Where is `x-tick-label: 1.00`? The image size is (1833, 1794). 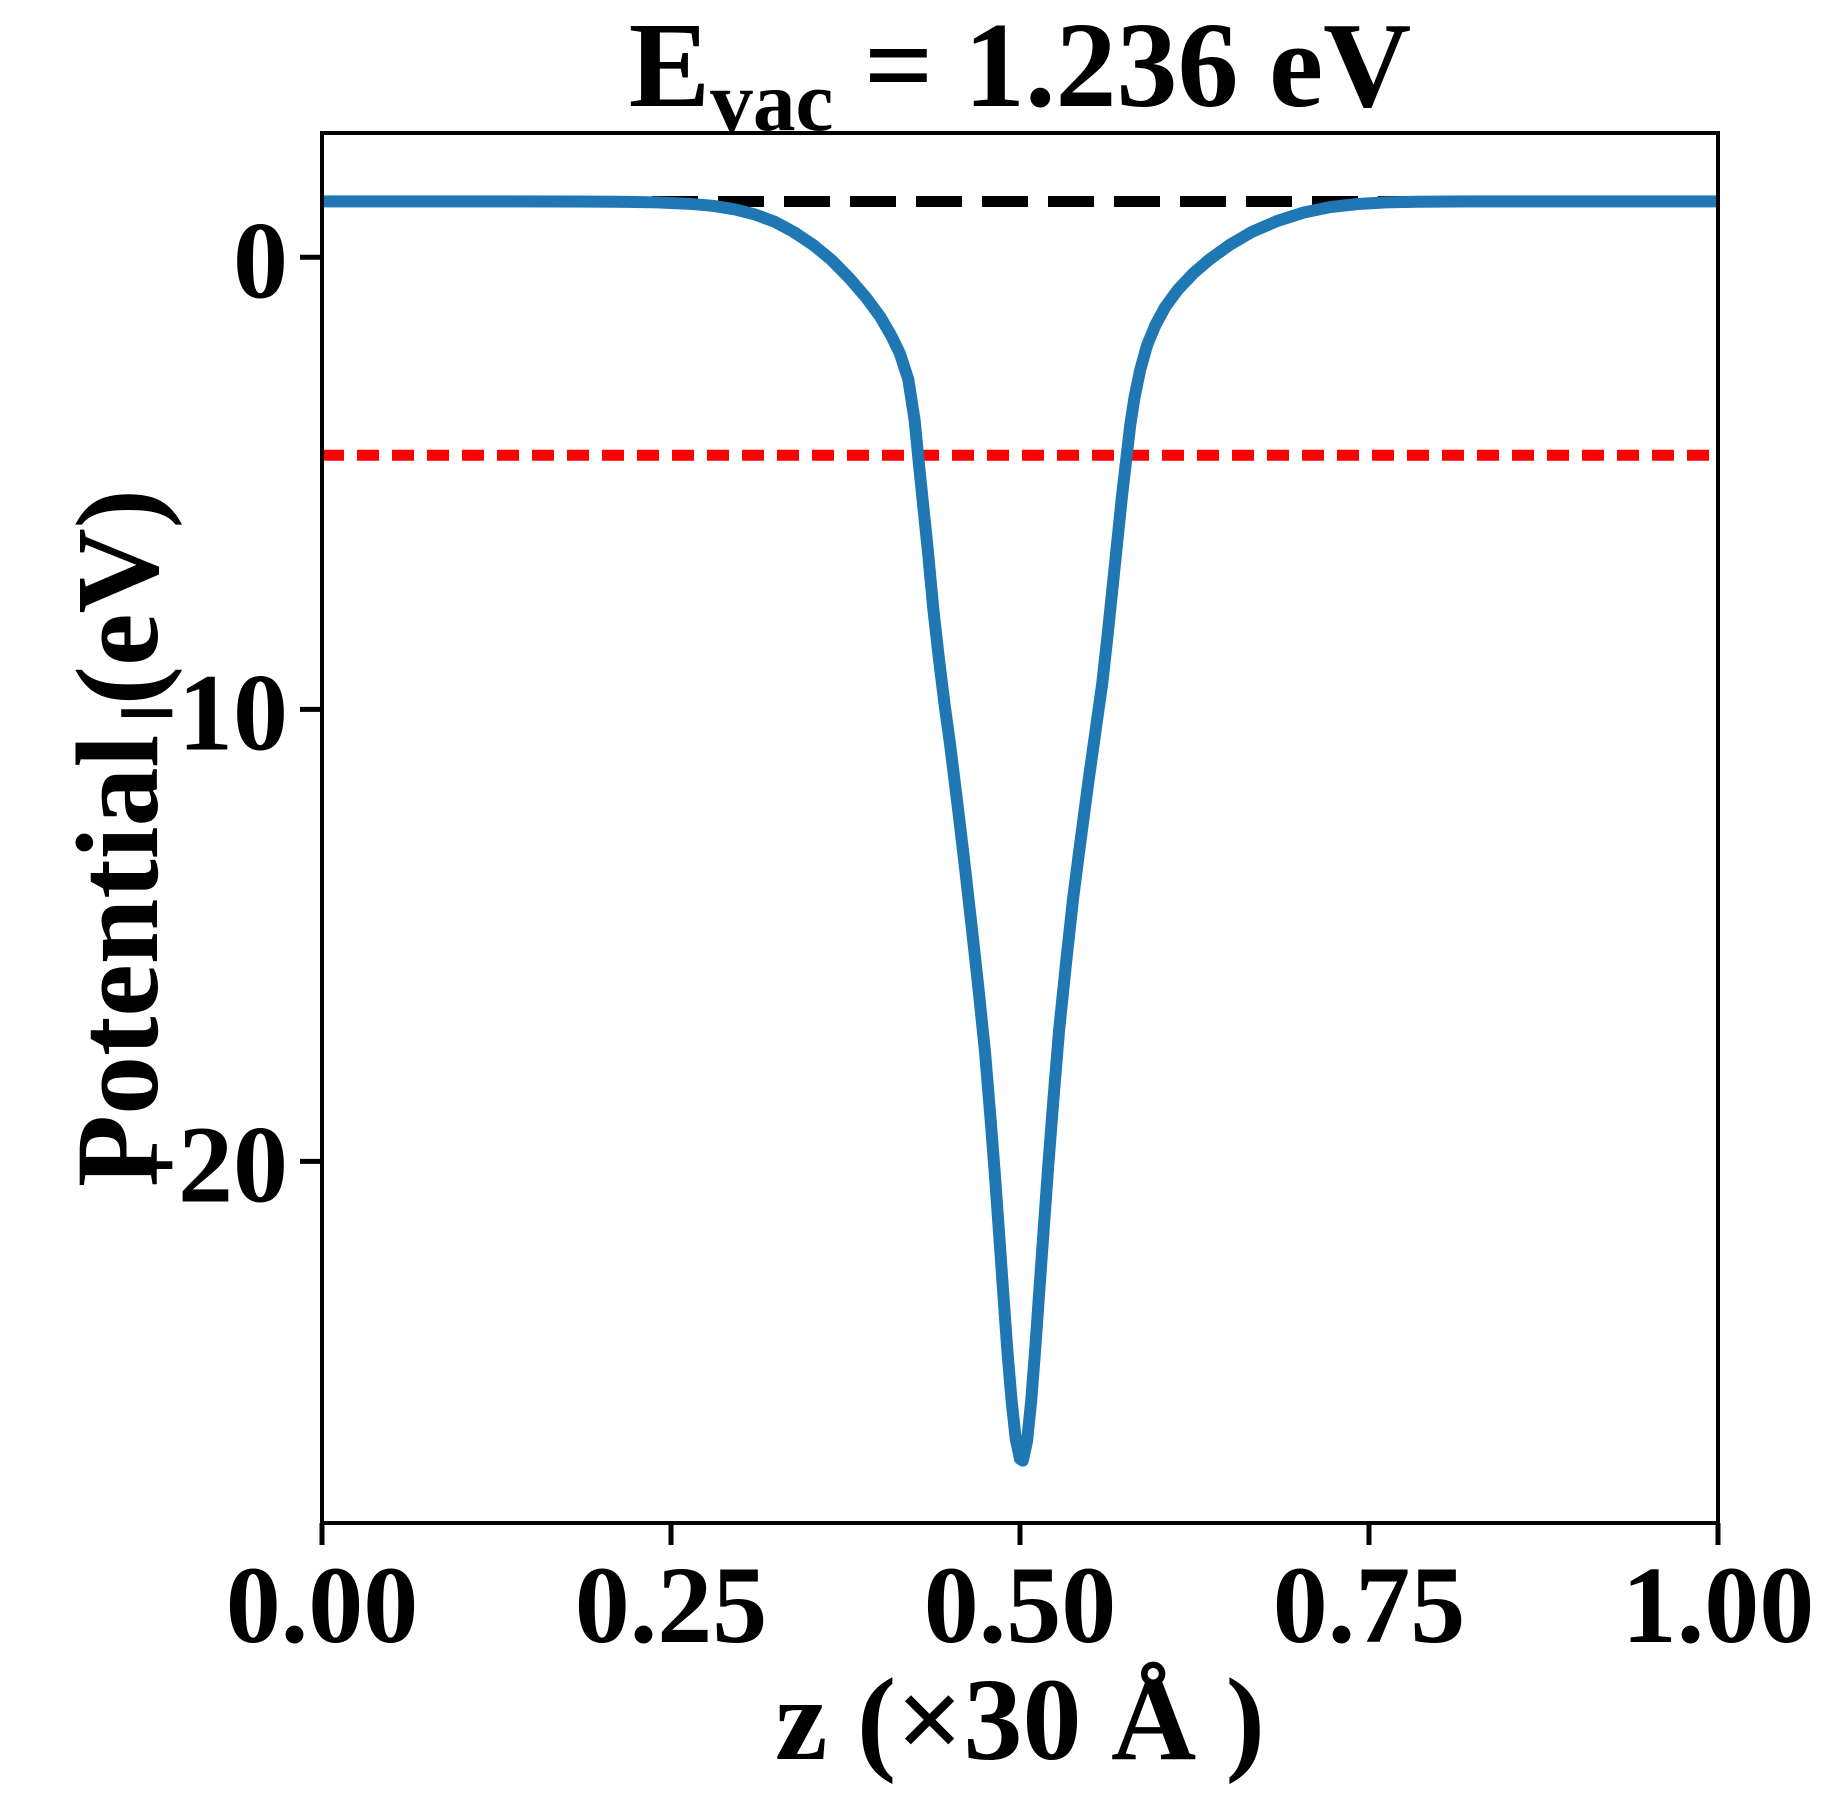 x-tick-label: 1.00 is located at coordinates (1718, 1605).